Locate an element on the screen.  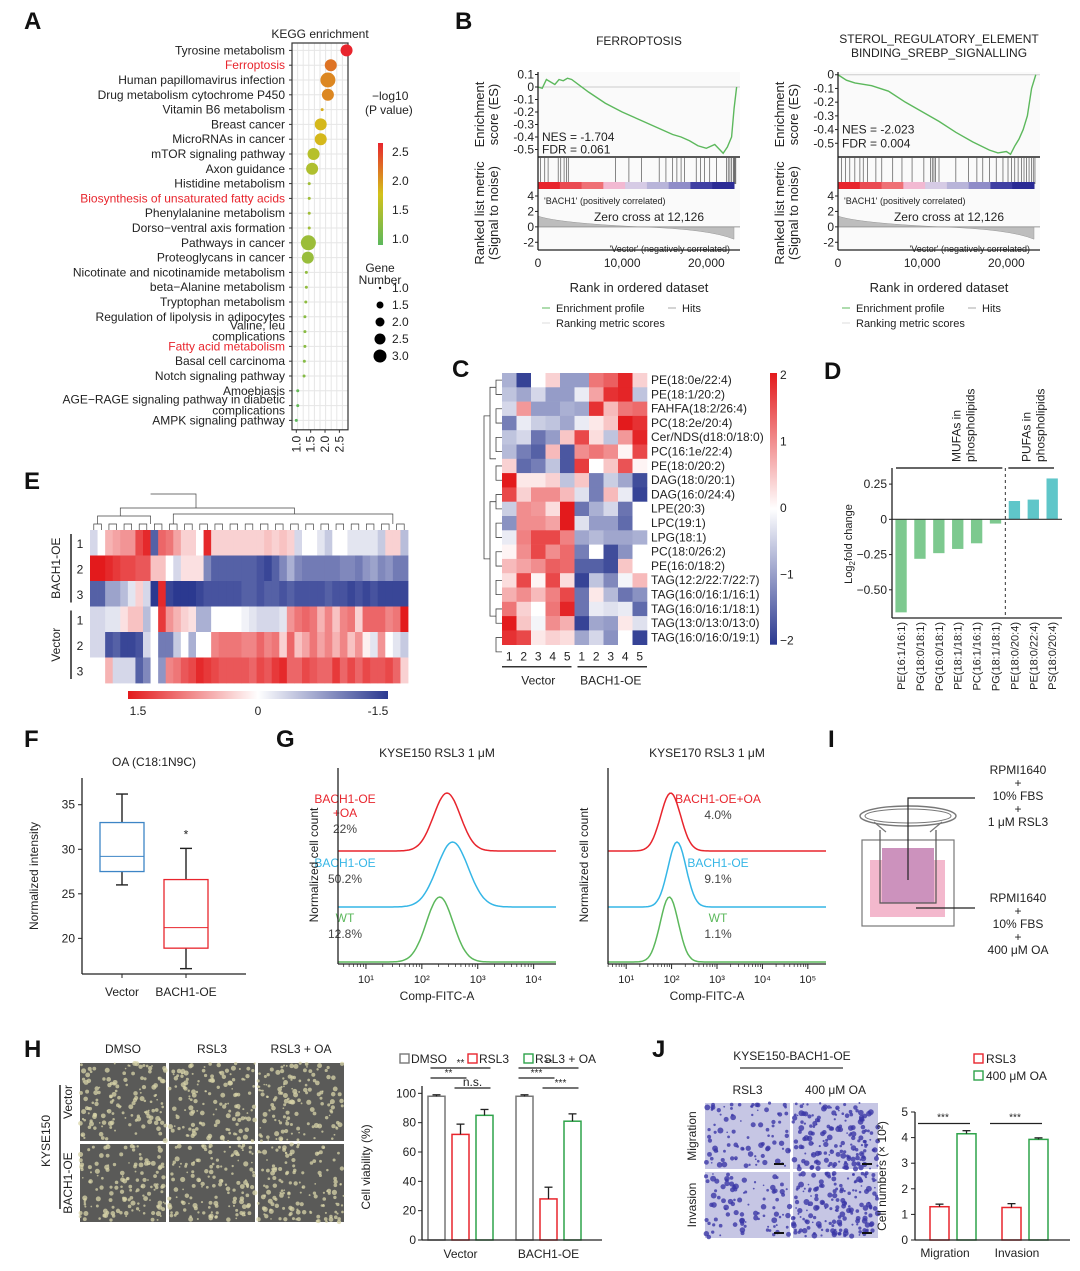
row-label: LPG(18:1) is located at coordinates (678, 537).